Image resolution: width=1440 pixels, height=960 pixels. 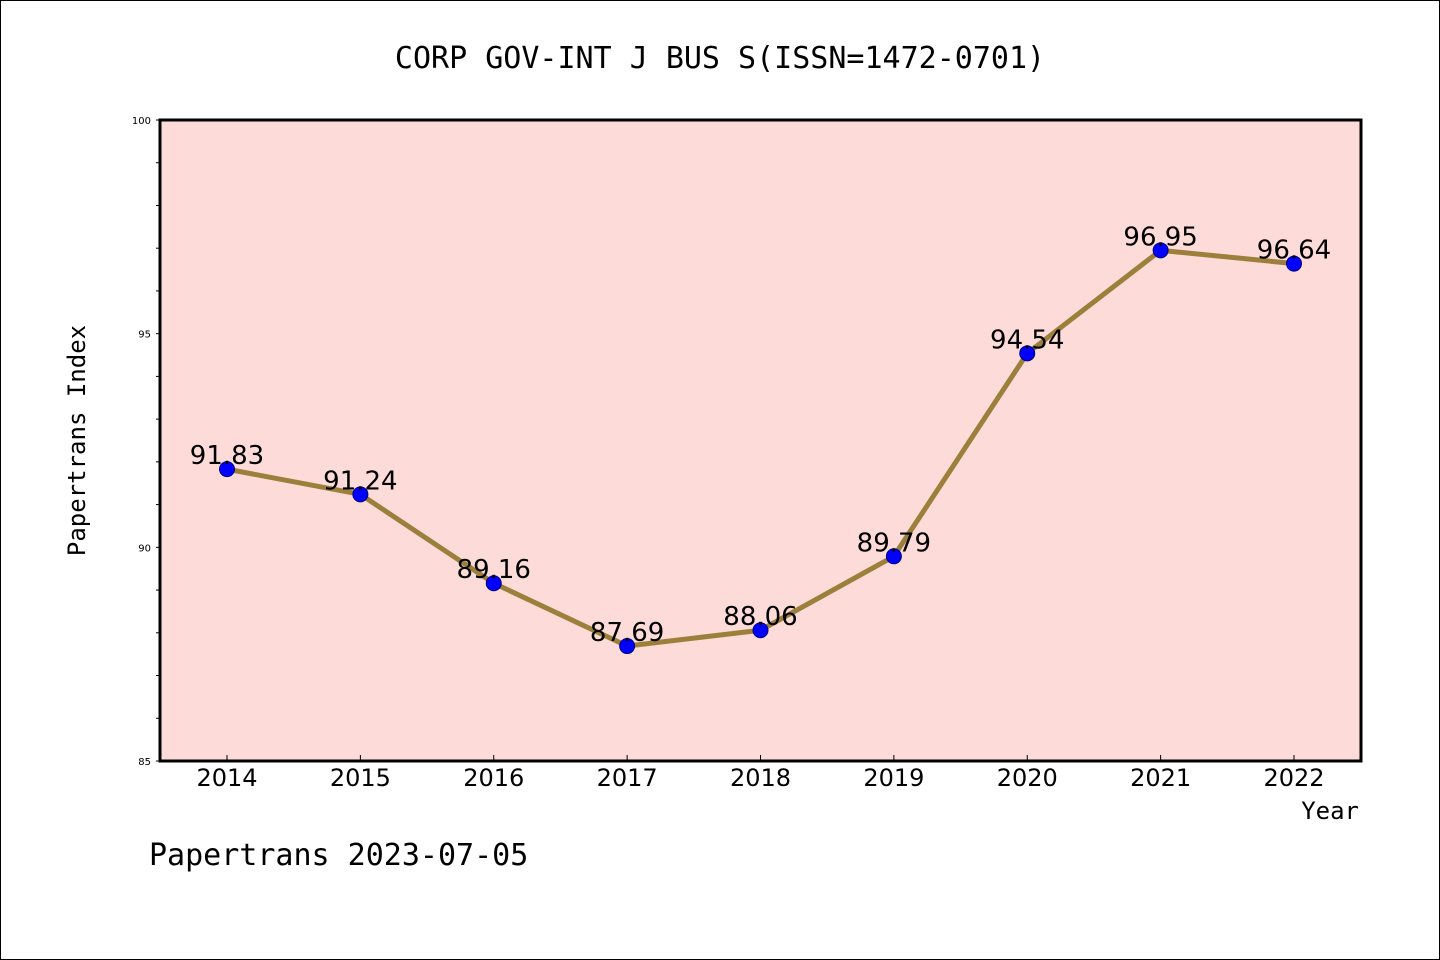 I want to click on x-axis: 2014 2015 2016 2017 2018 2019 2020 2021 2022, so click(x=760, y=773).